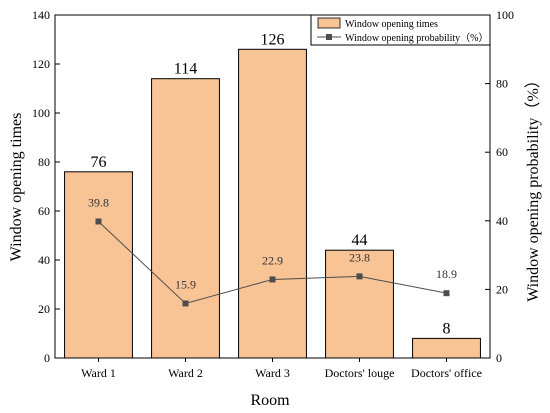 The image size is (550, 413). I want to click on y-tick-label-left: 100, so click(41, 113).